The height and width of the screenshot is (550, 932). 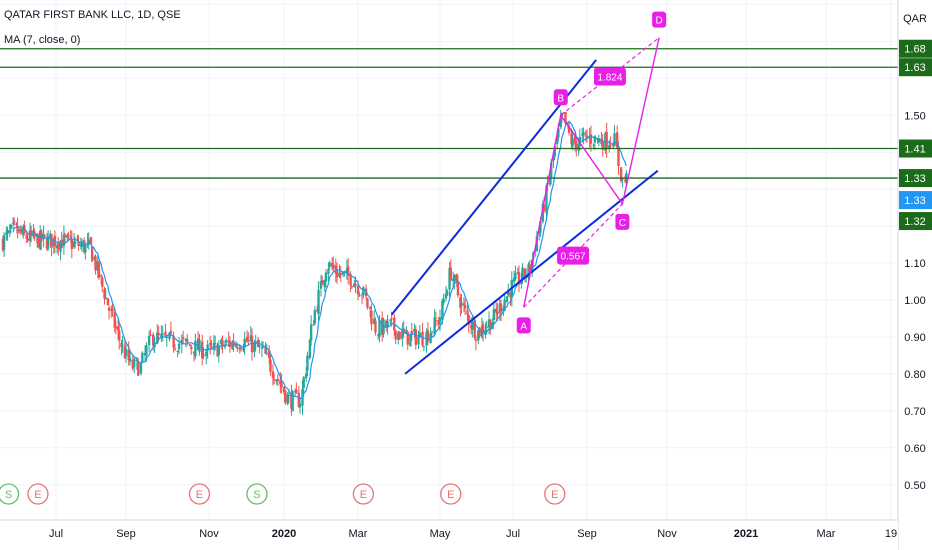 What do you see at coordinates (914, 338) in the screenshot?
I see `y-tick-label: 0.90` at bounding box center [914, 338].